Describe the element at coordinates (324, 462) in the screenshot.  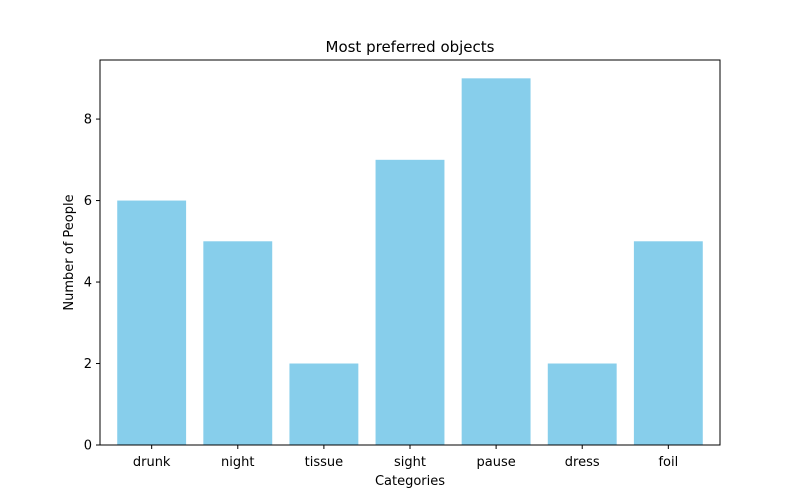
I see `x-tick-label: tissue` at that location.